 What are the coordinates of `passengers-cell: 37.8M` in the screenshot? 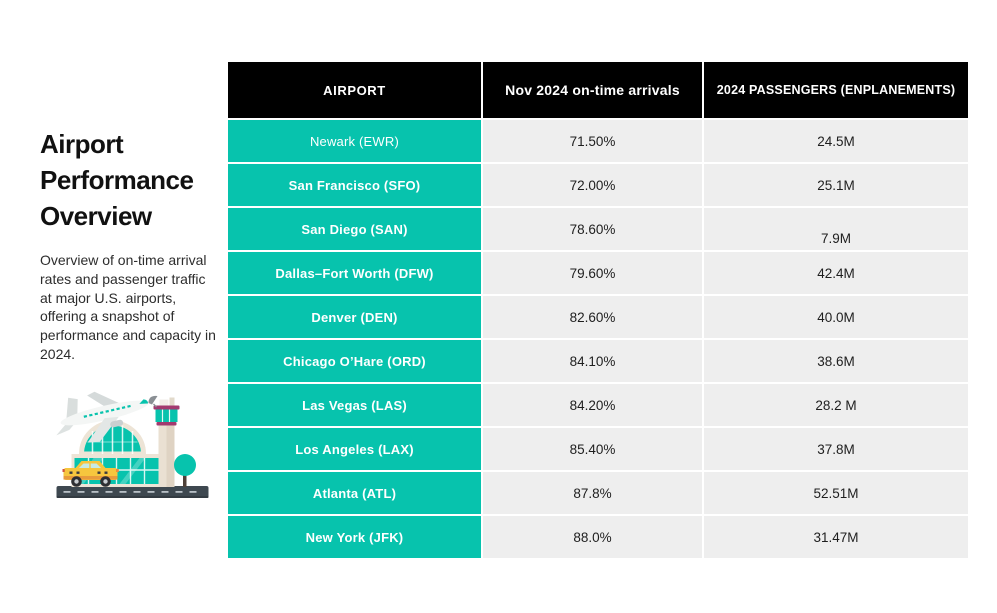 It's located at (836, 449).